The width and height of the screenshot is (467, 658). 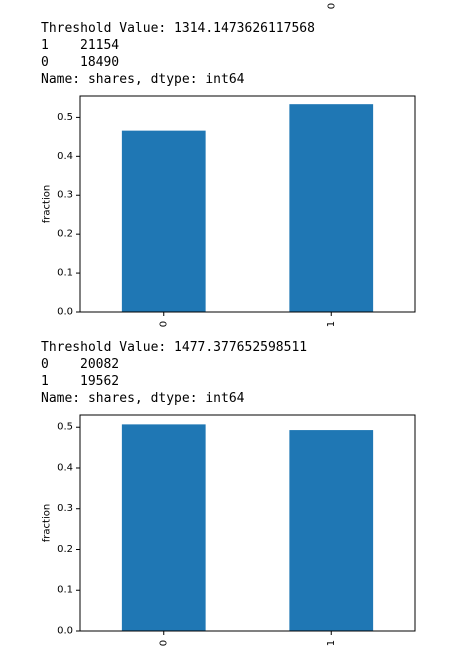 What do you see at coordinates (174, 347) in the screenshot?
I see `threshold-value-line: Threshold Value: 1477.377652598511` at bounding box center [174, 347].